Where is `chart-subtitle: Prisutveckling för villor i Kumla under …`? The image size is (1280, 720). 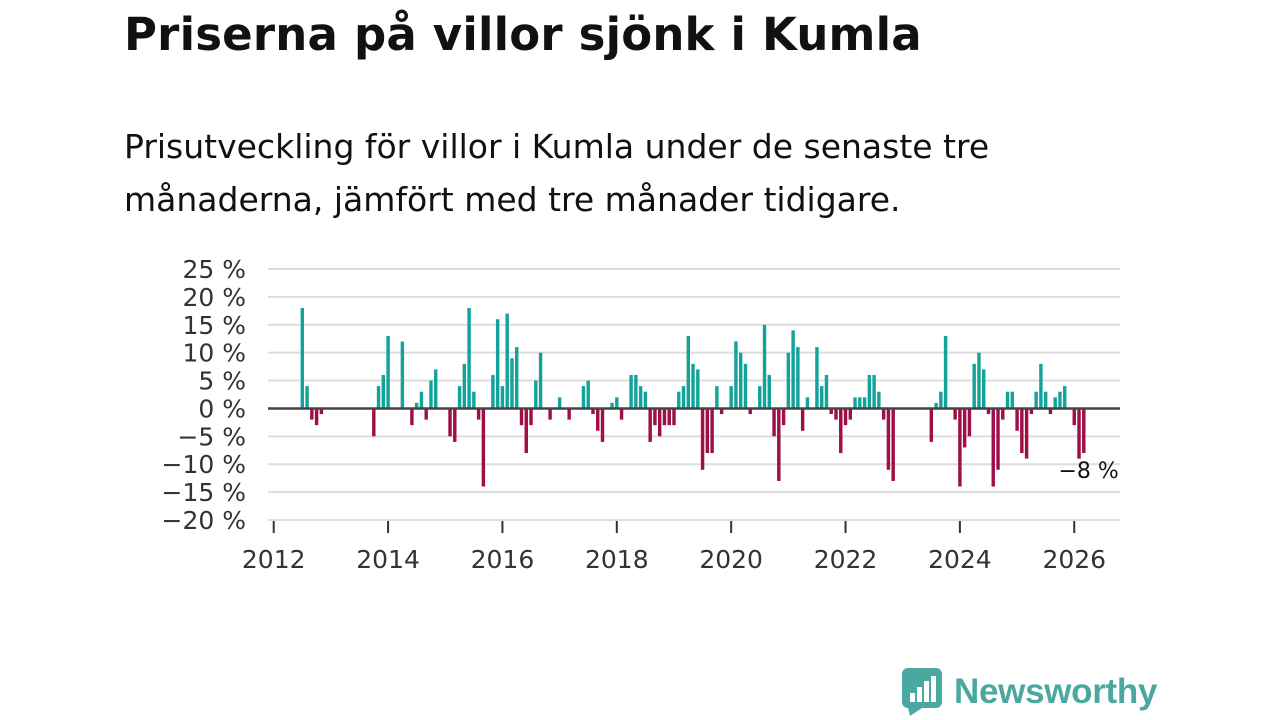
chart-subtitle: Prisutveckling för villor i Kumla under … is located at coordinates (557, 173).